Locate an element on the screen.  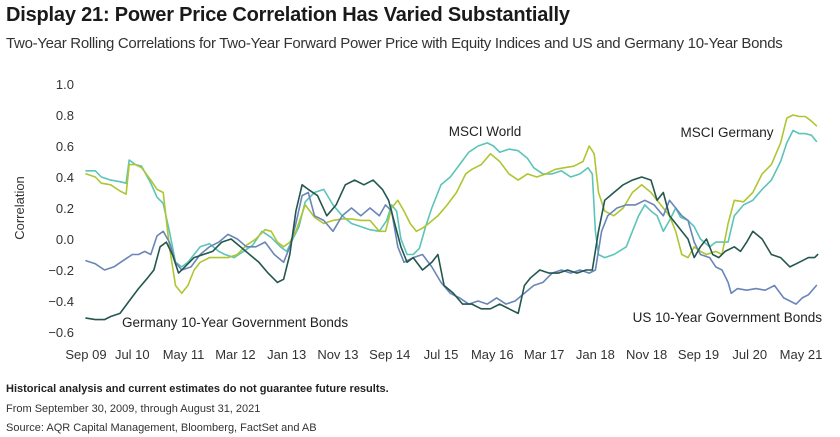
y-tick-label: 0.0 is located at coordinates (65, 239).